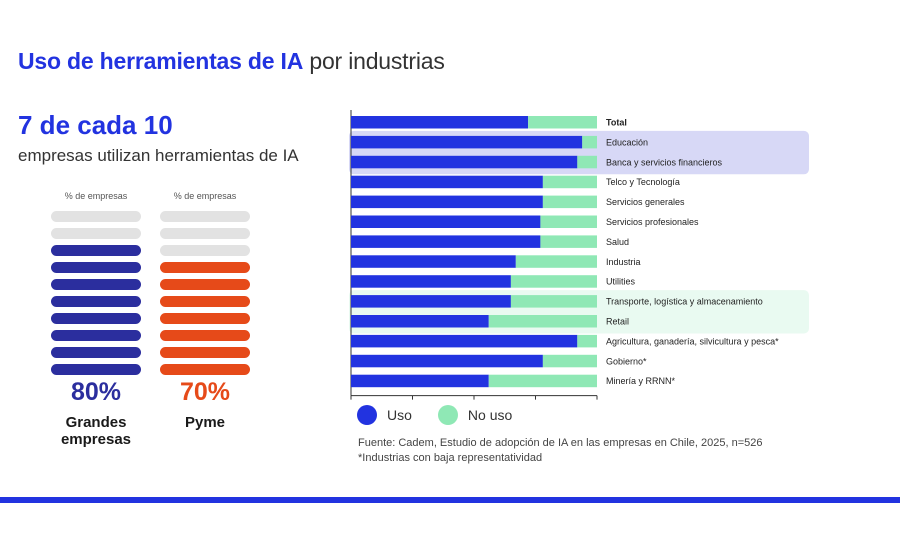 Image resolution: width=900 pixels, height=533 pixels. Describe the element at coordinates (384, 415) in the screenshot. I see `legend-item-uso: Uso` at that location.